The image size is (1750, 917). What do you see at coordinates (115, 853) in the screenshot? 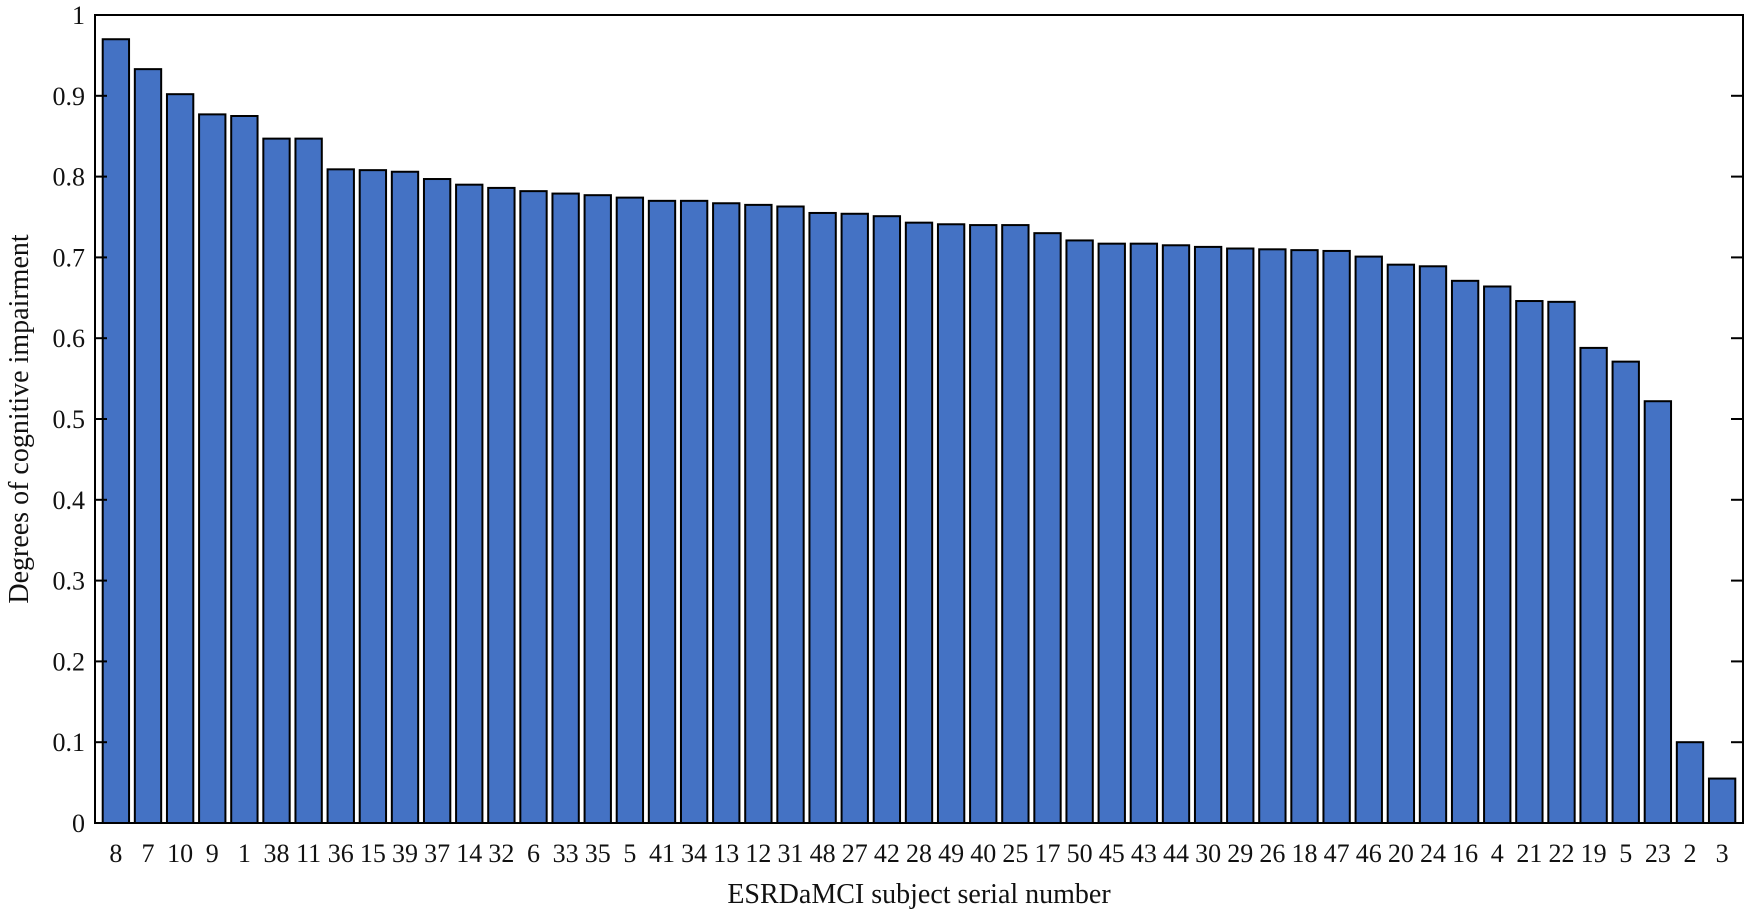
I see `x-tick-label: 8` at bounding box center [115, 853].